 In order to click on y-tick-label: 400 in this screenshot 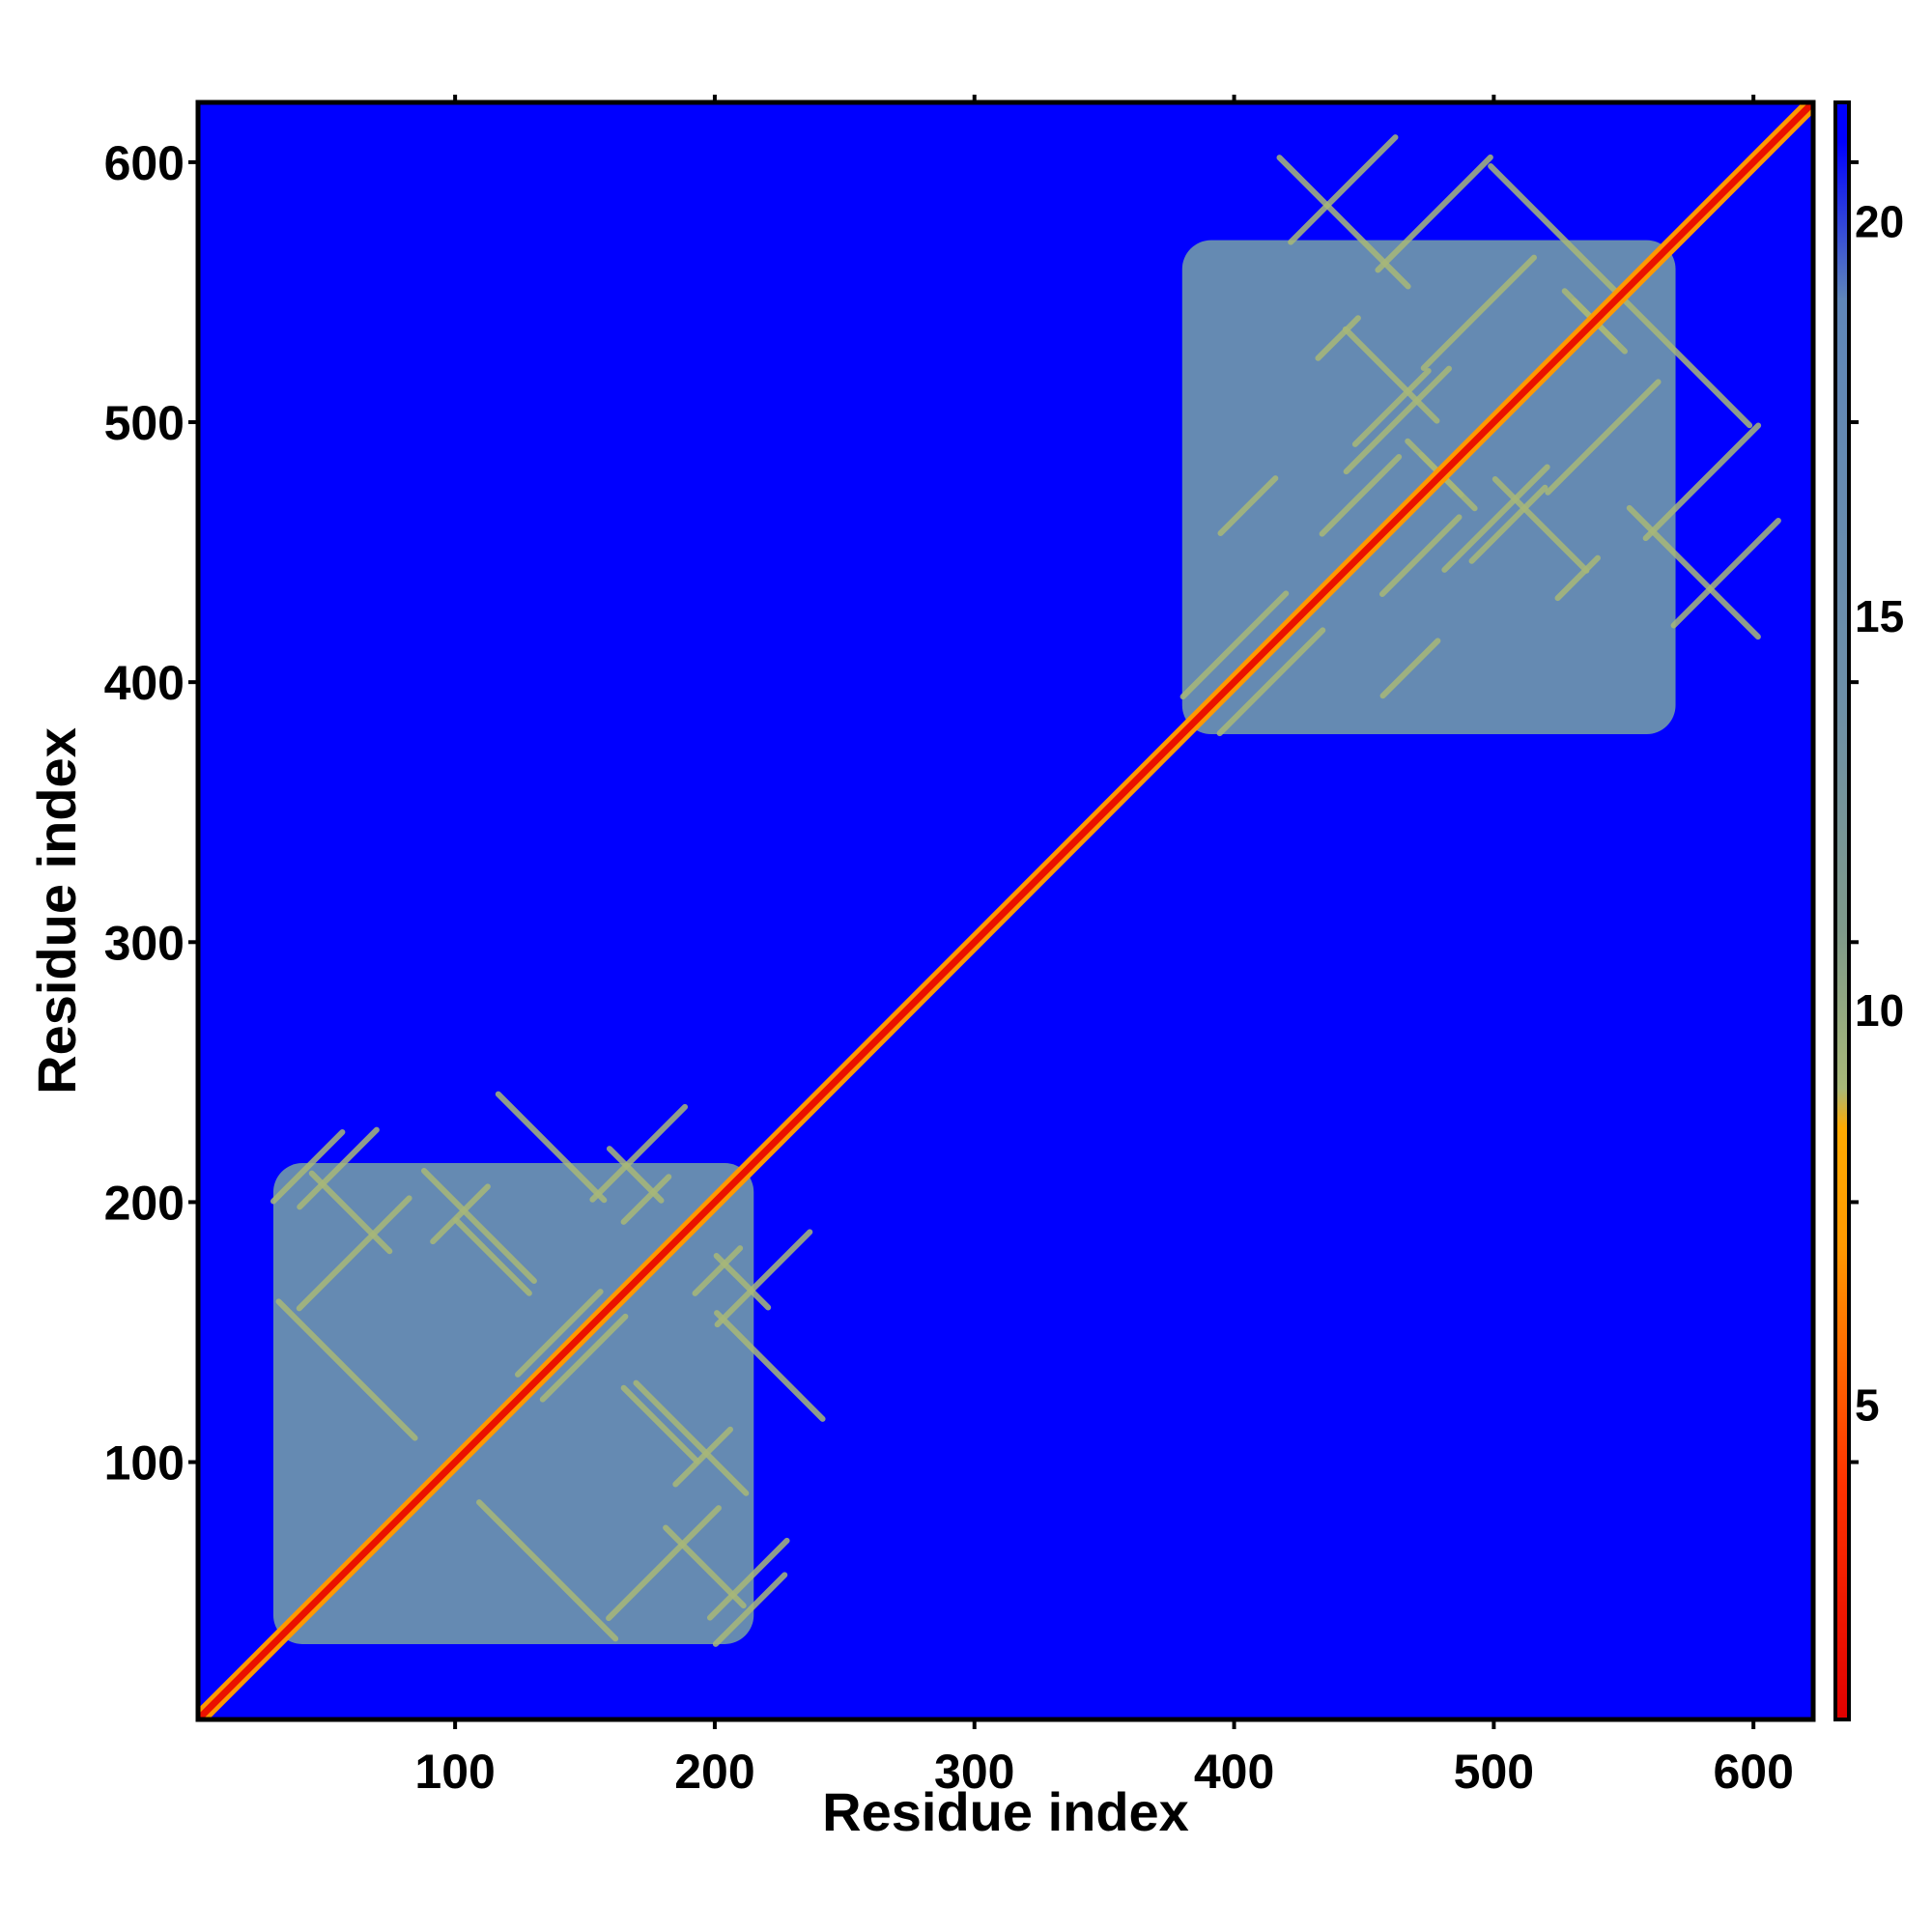, I will do `click(144, 683)`.